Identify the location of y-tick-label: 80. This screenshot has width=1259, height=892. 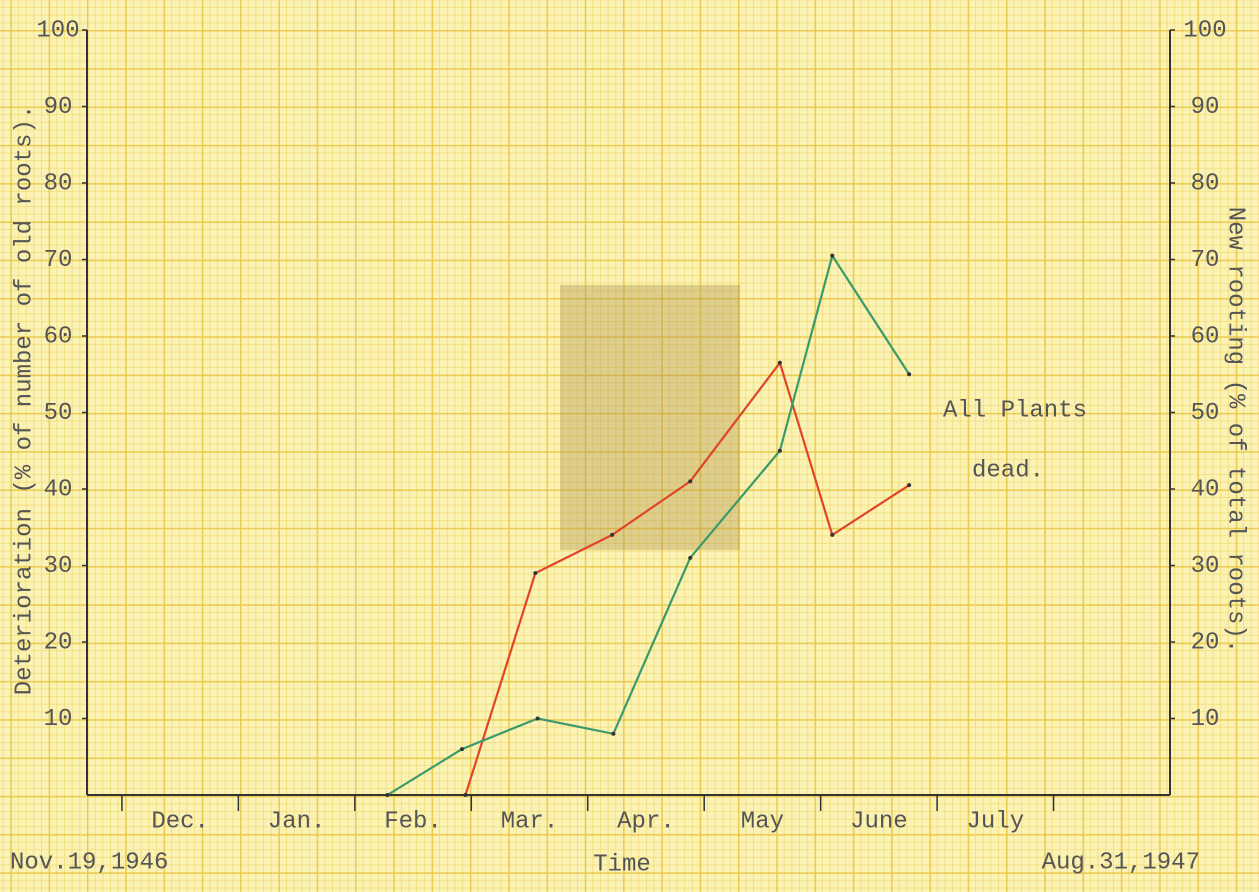
(58, 183).